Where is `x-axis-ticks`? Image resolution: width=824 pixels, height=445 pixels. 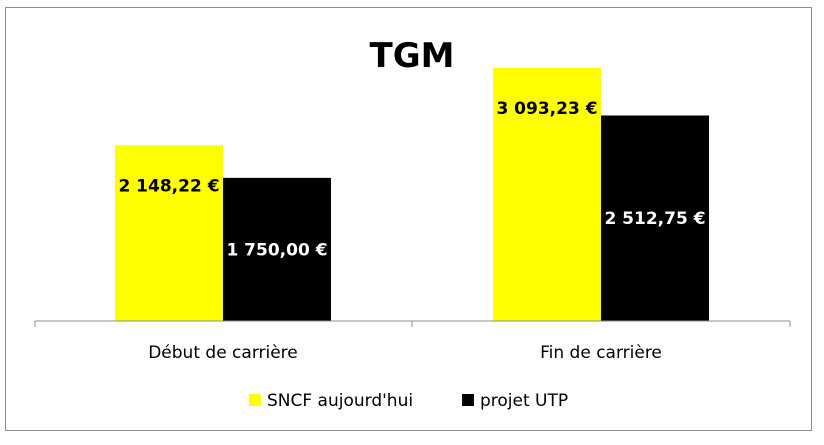
x-axis-ticks is located at coordinates (412, 324).